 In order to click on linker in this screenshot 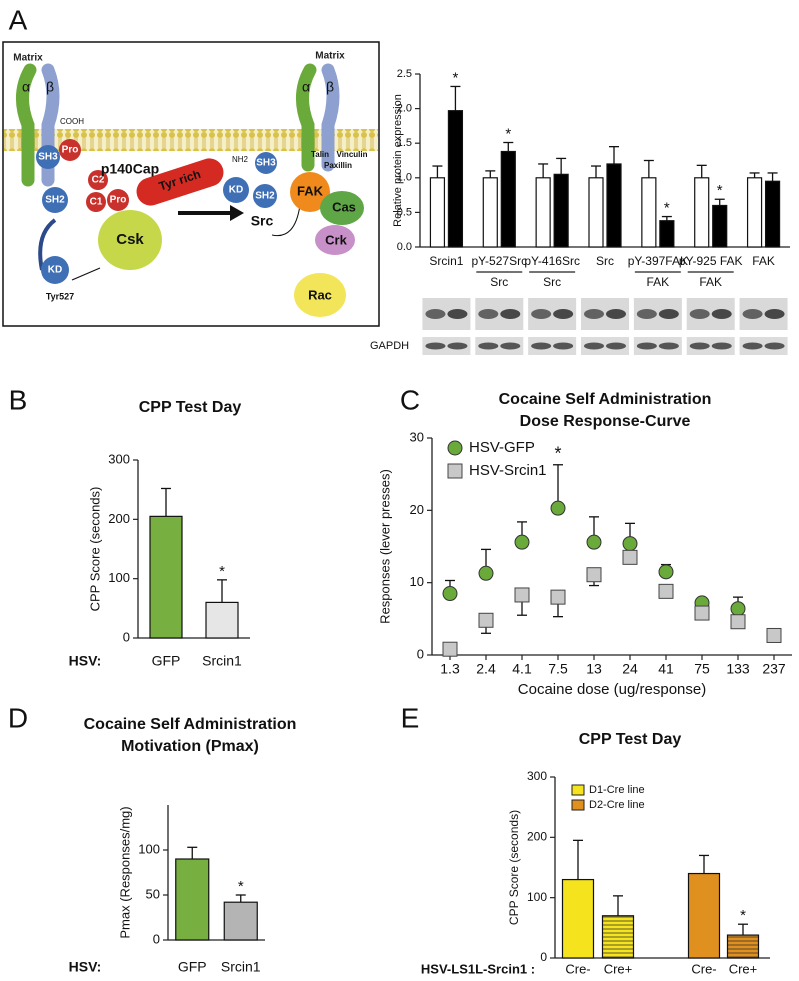, I will do `click(47, 244)`.